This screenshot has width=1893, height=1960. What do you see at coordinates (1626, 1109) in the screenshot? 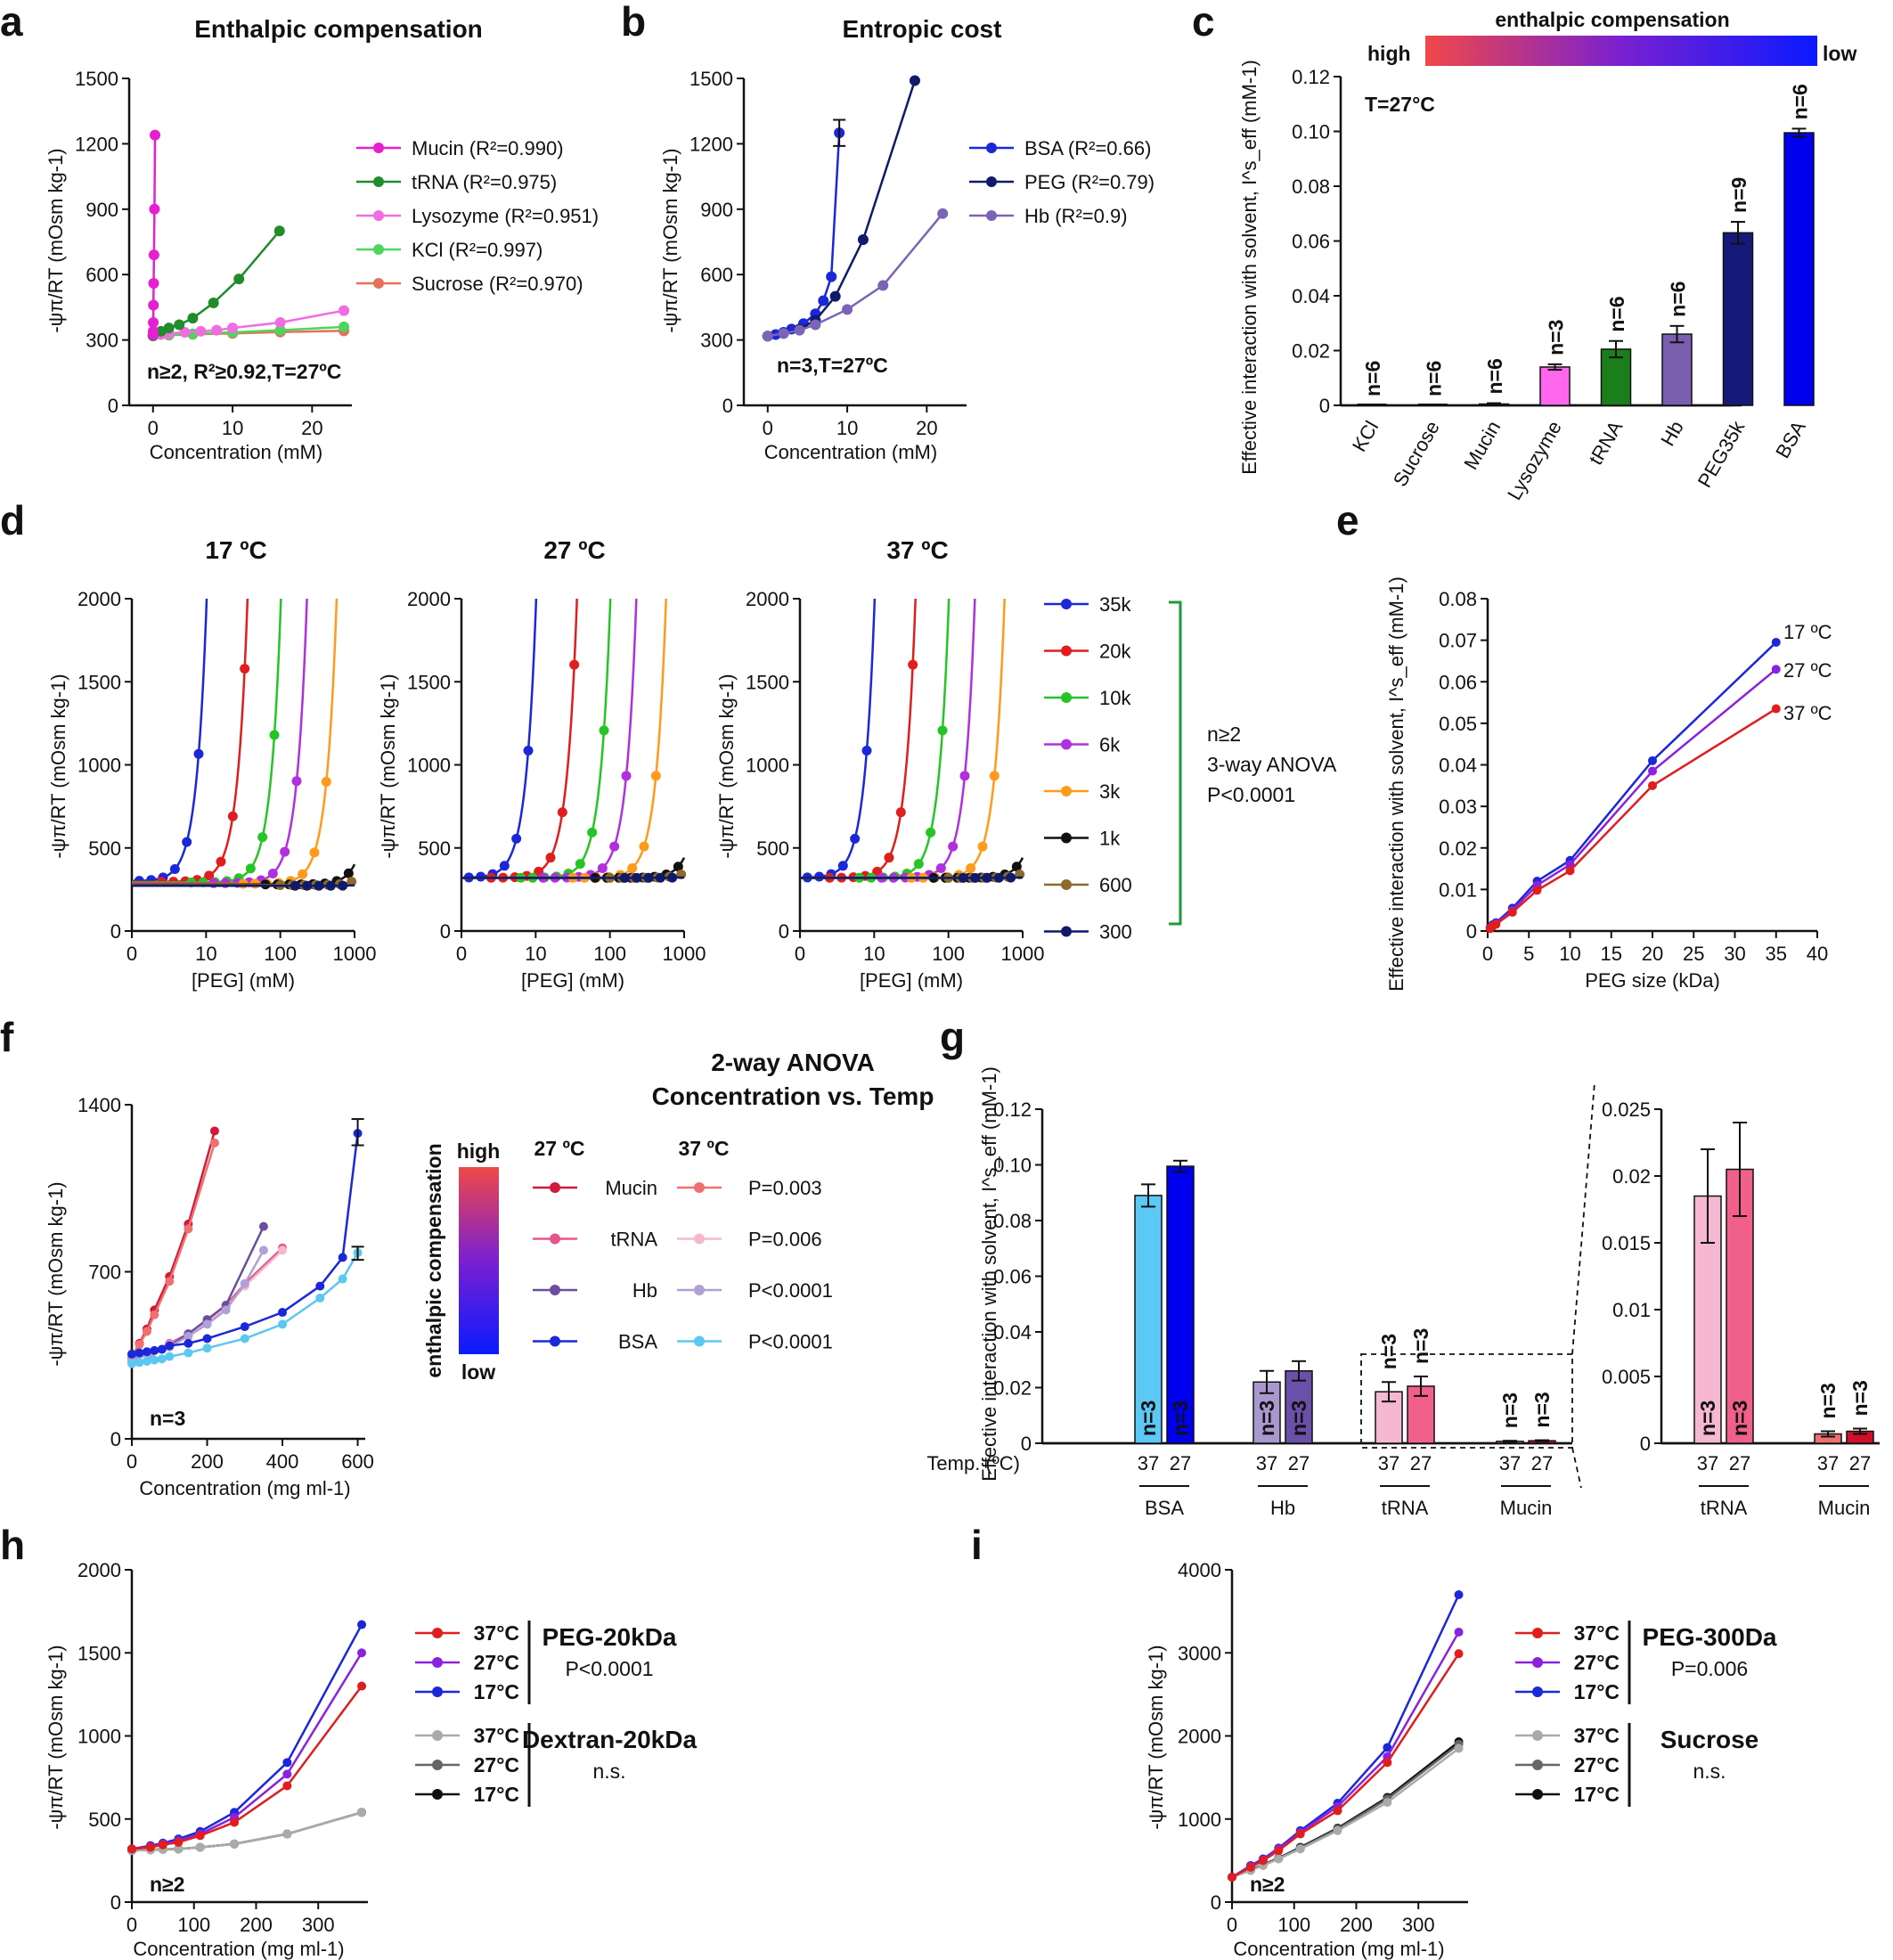
I see `y-tick-label: 0.025` at bounding box center [1626, 1109].